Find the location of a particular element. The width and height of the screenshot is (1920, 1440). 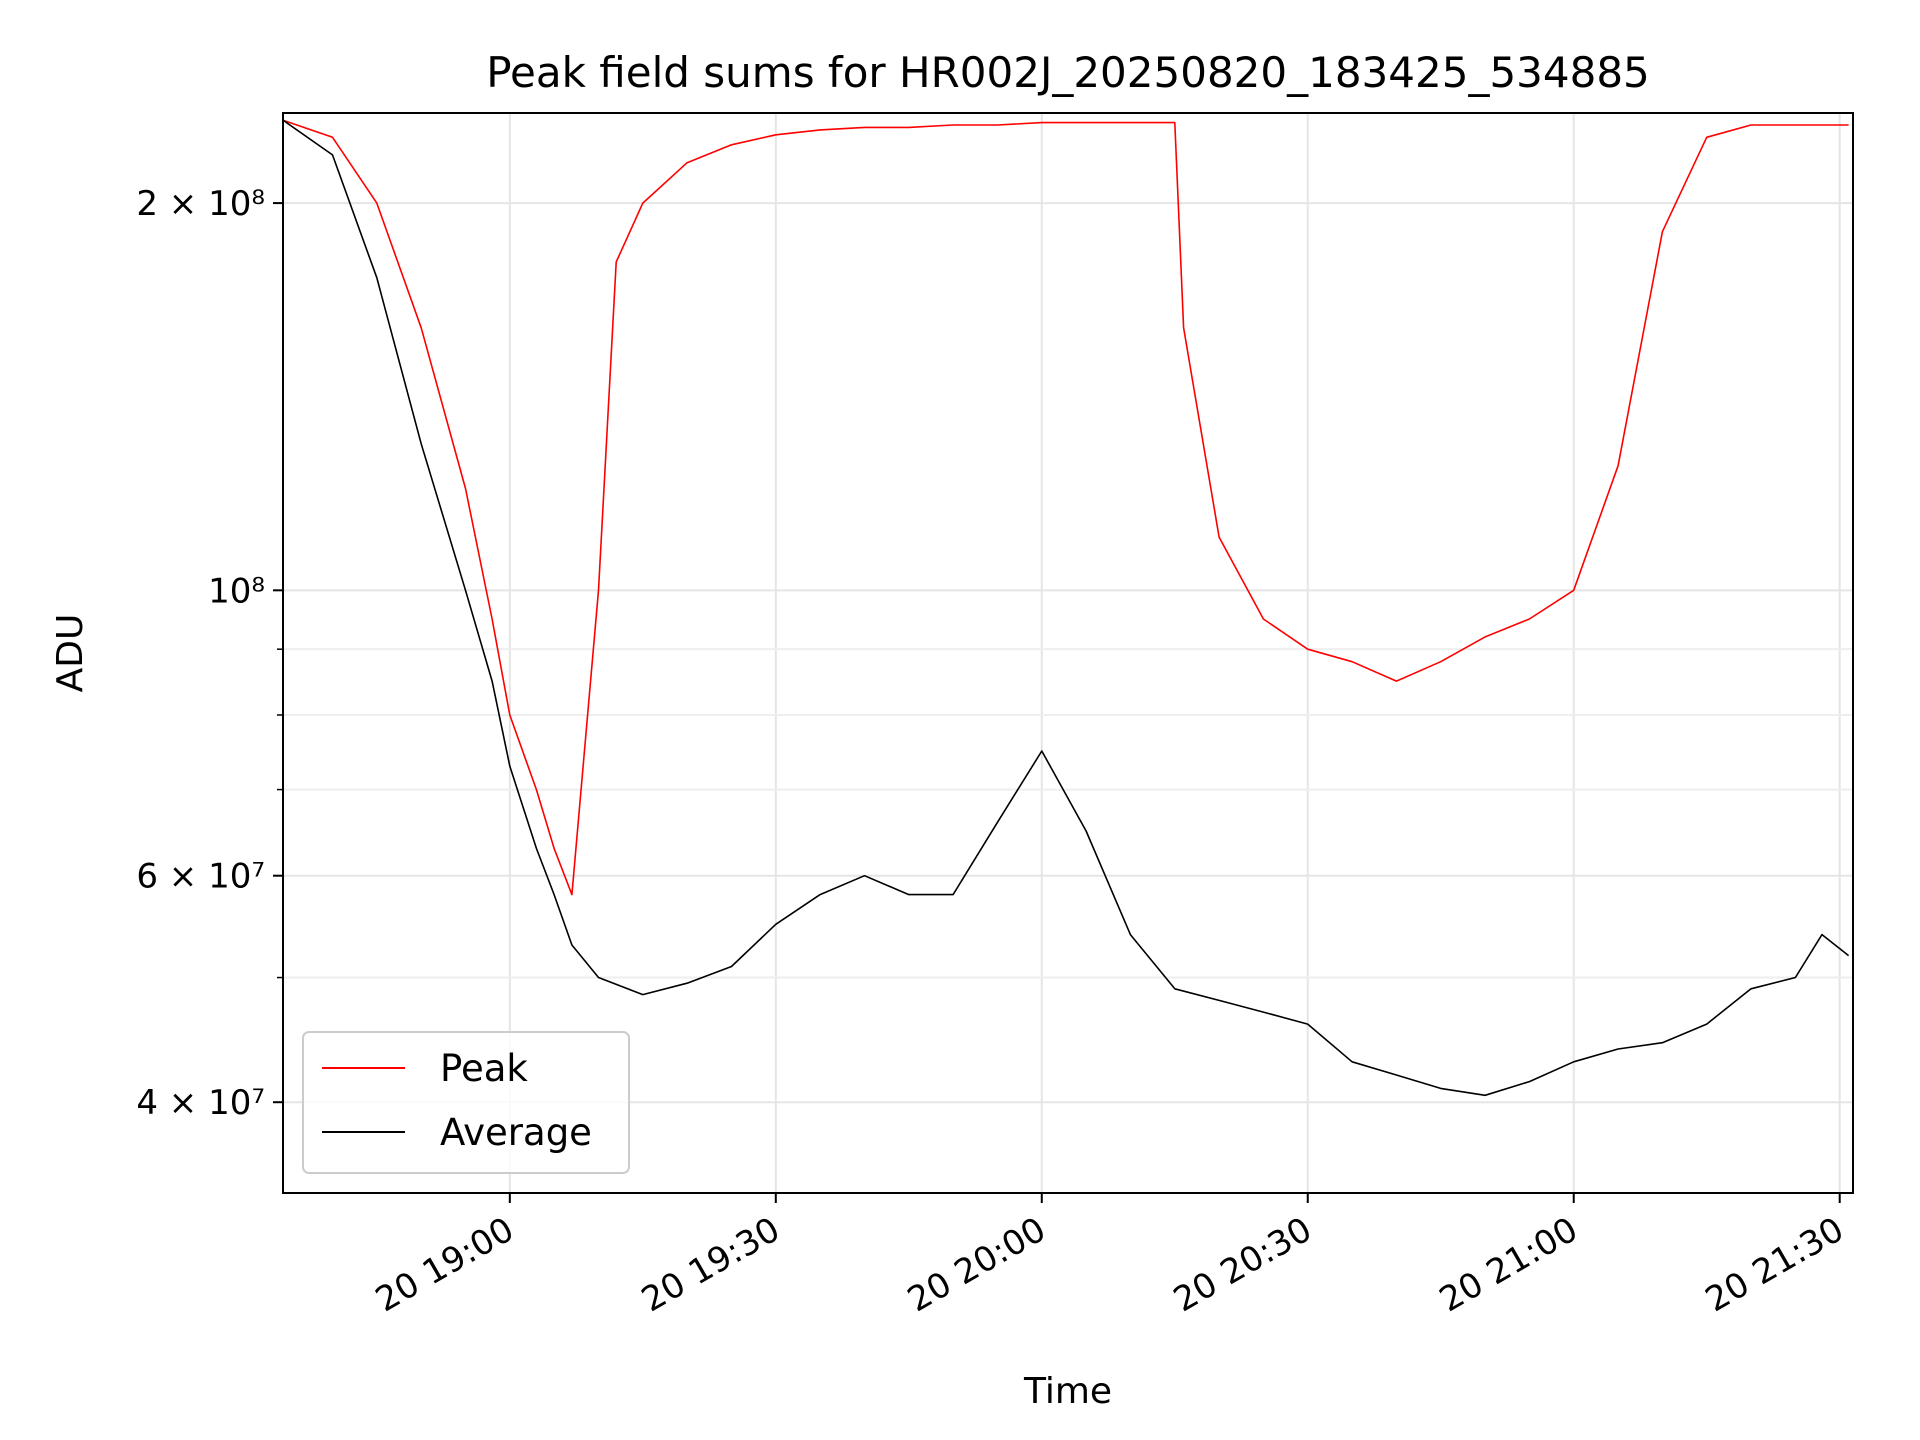

legend-label-peak: Peak is located at coordinates (484, 1068).